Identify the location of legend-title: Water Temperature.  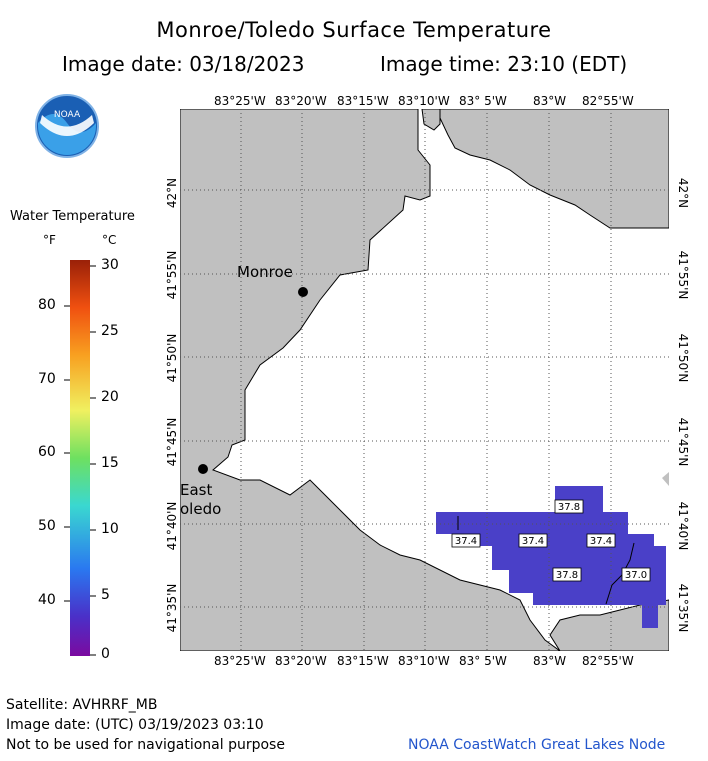
(72, 216).